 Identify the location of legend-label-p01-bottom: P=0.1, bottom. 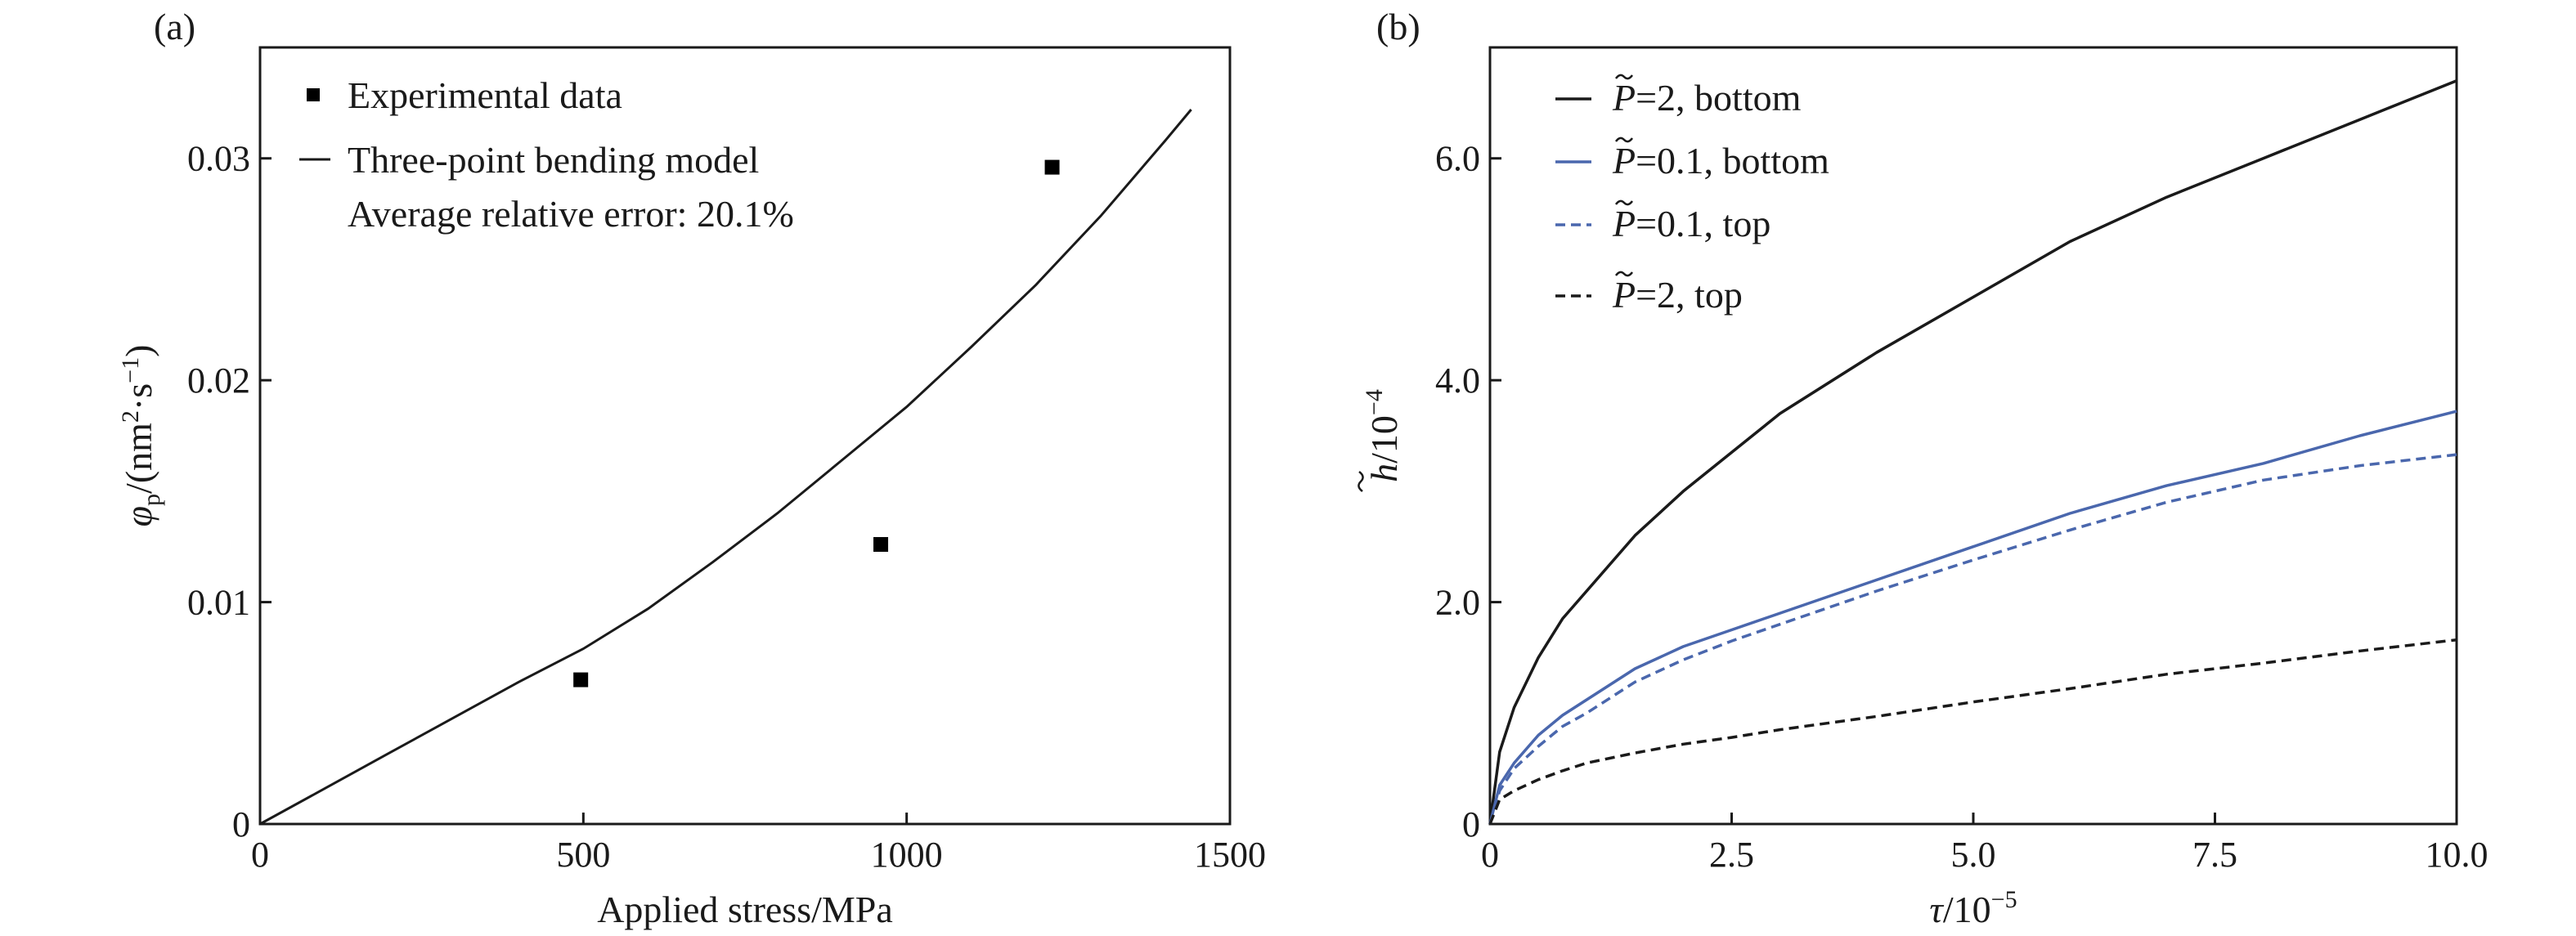
(1720, 161).